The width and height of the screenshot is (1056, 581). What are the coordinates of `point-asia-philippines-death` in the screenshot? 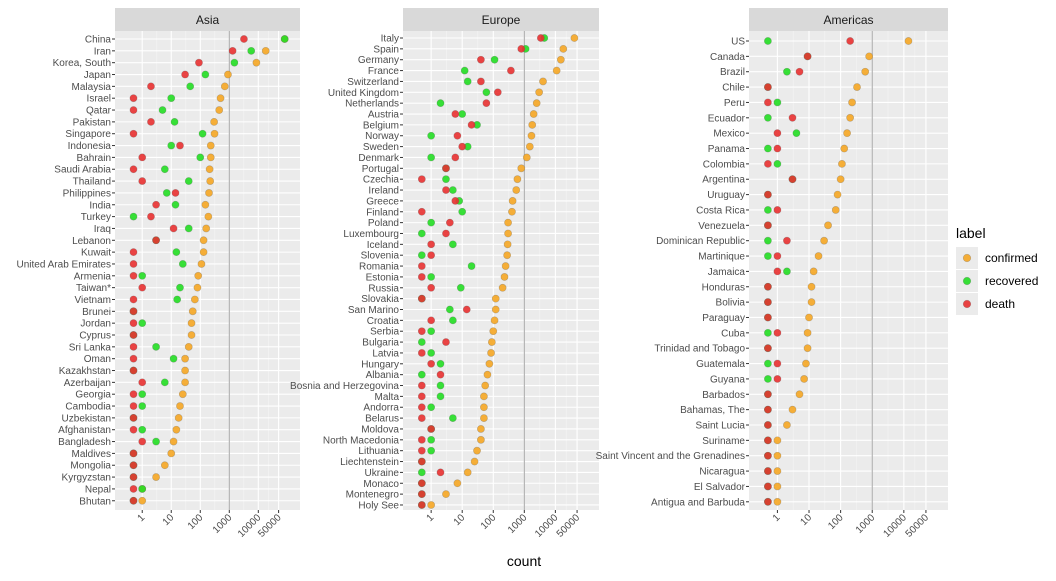 It's located at (175, 193).